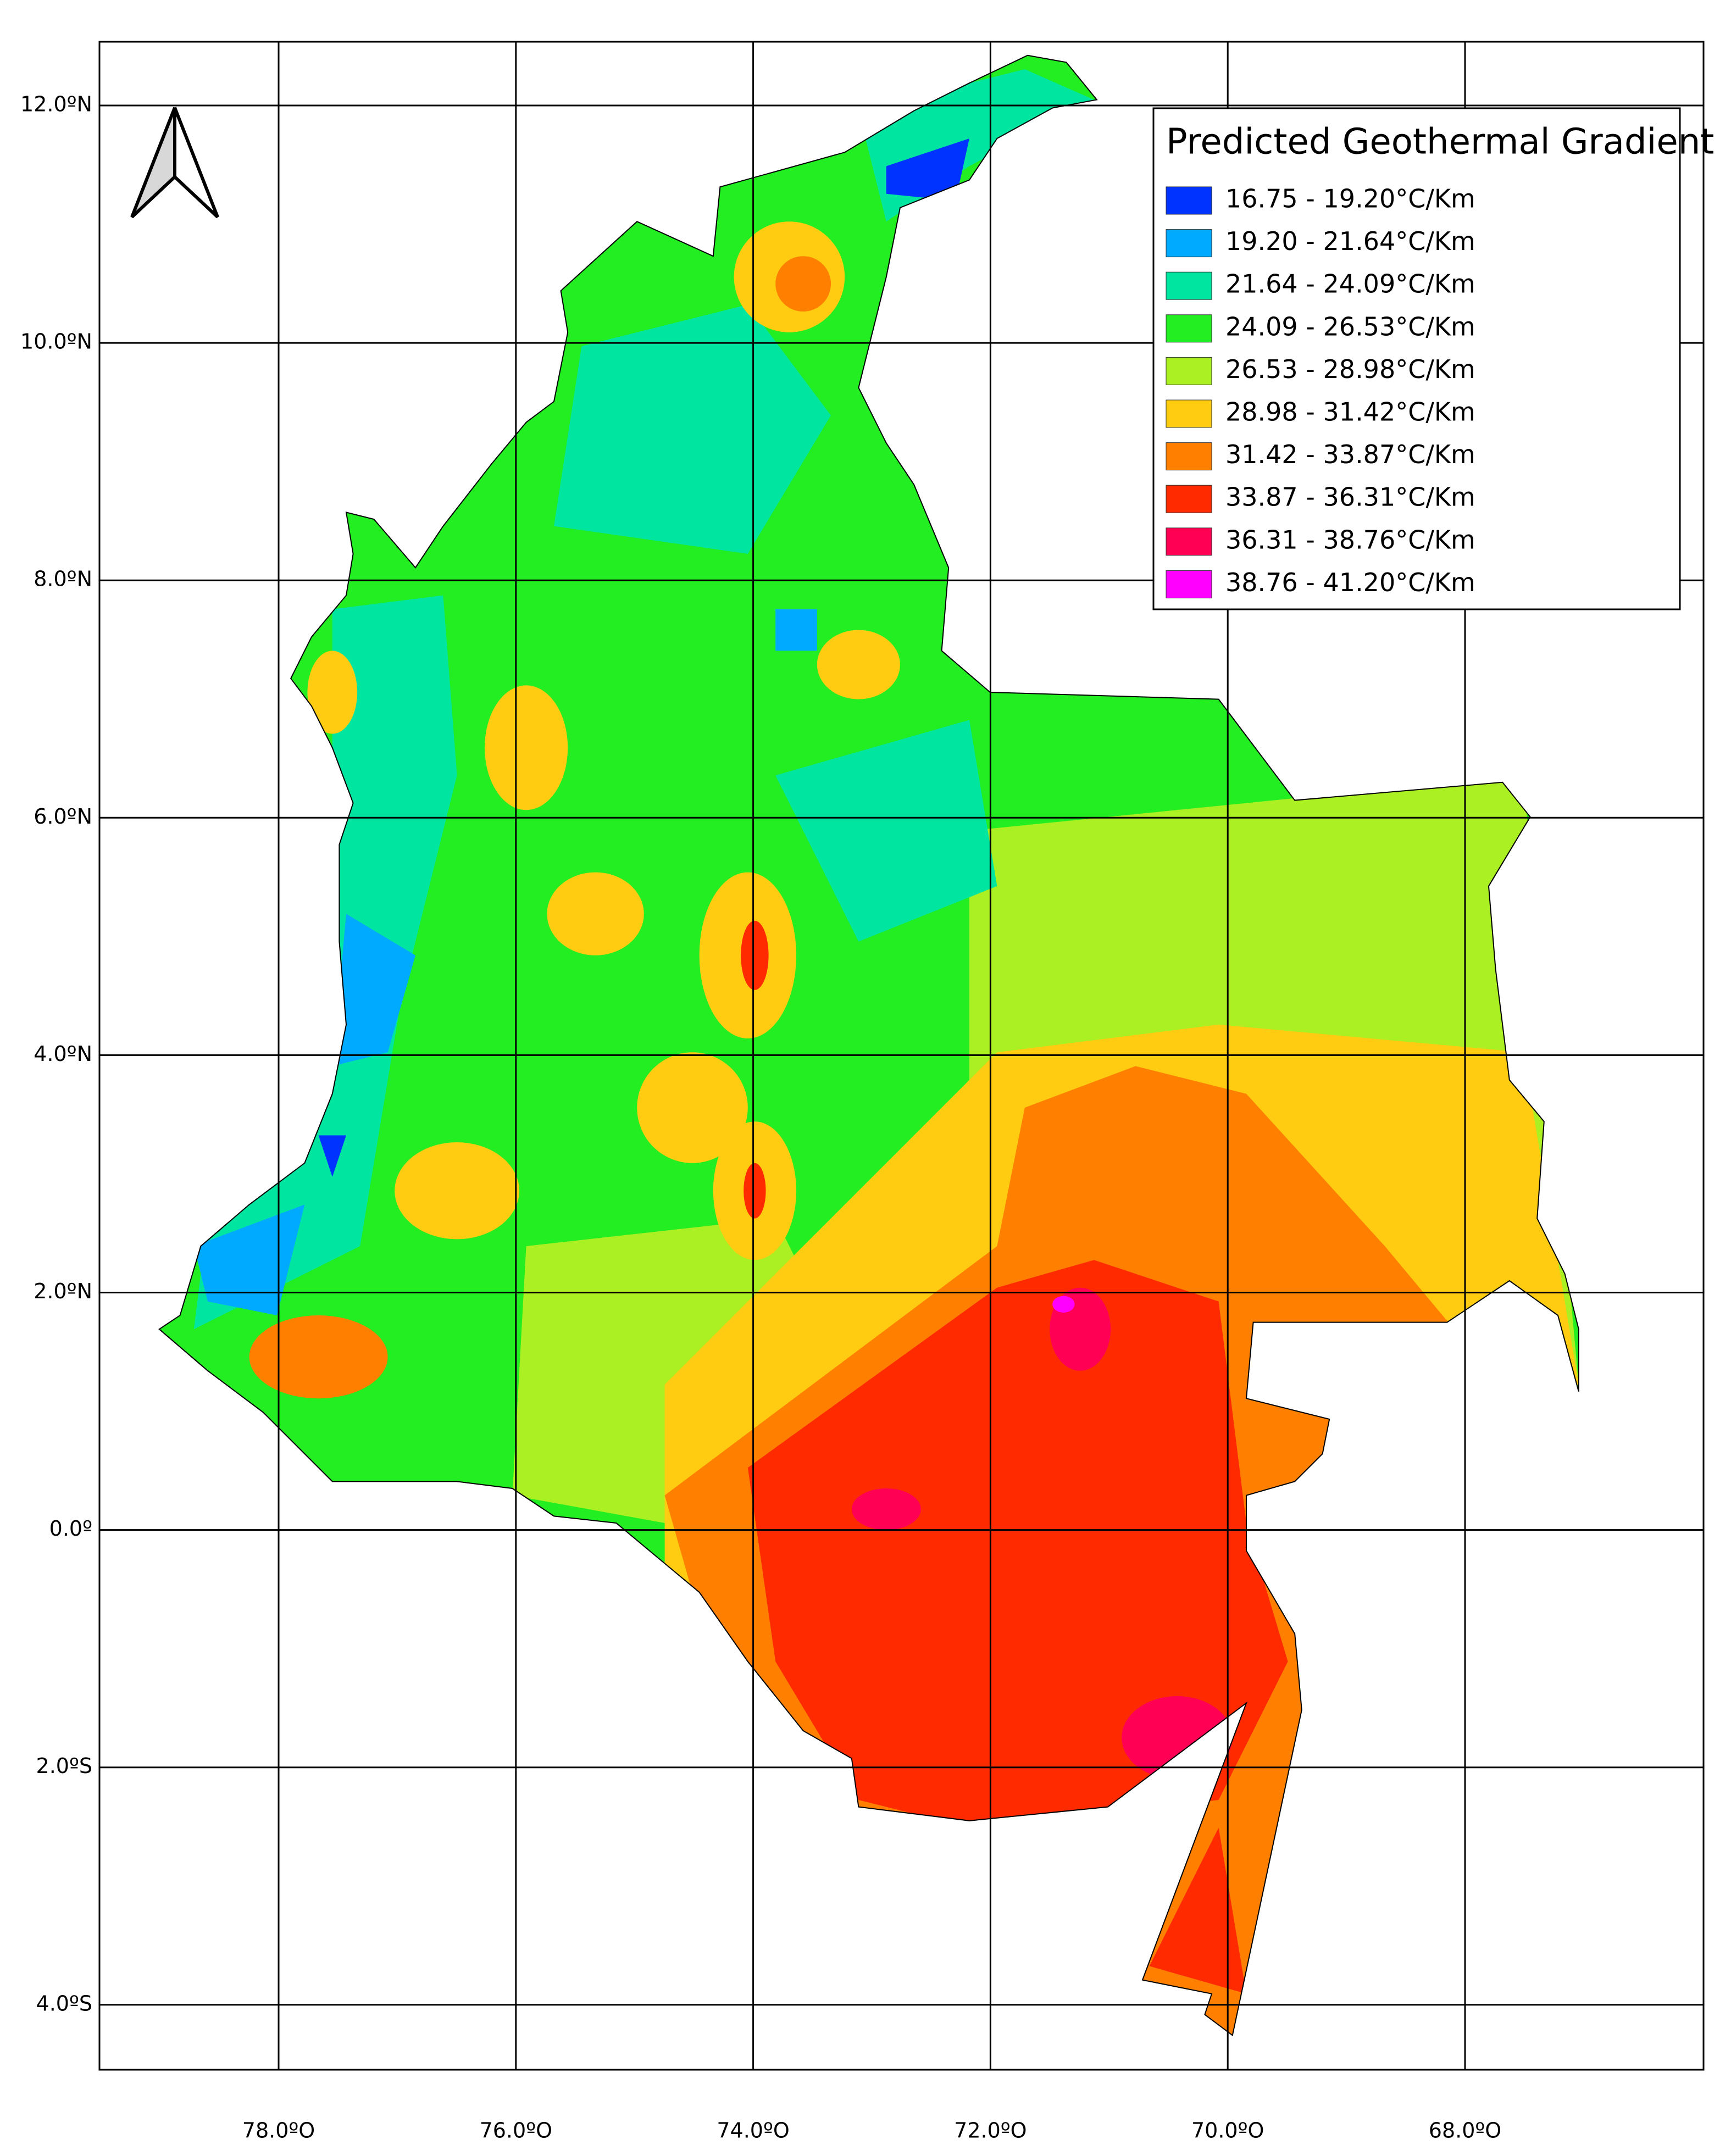 The height and width of the screenshot is (2156, 1731). Describe the element at coordinates (174, 163) in the screenshot. I see `north-arrow` at that location.